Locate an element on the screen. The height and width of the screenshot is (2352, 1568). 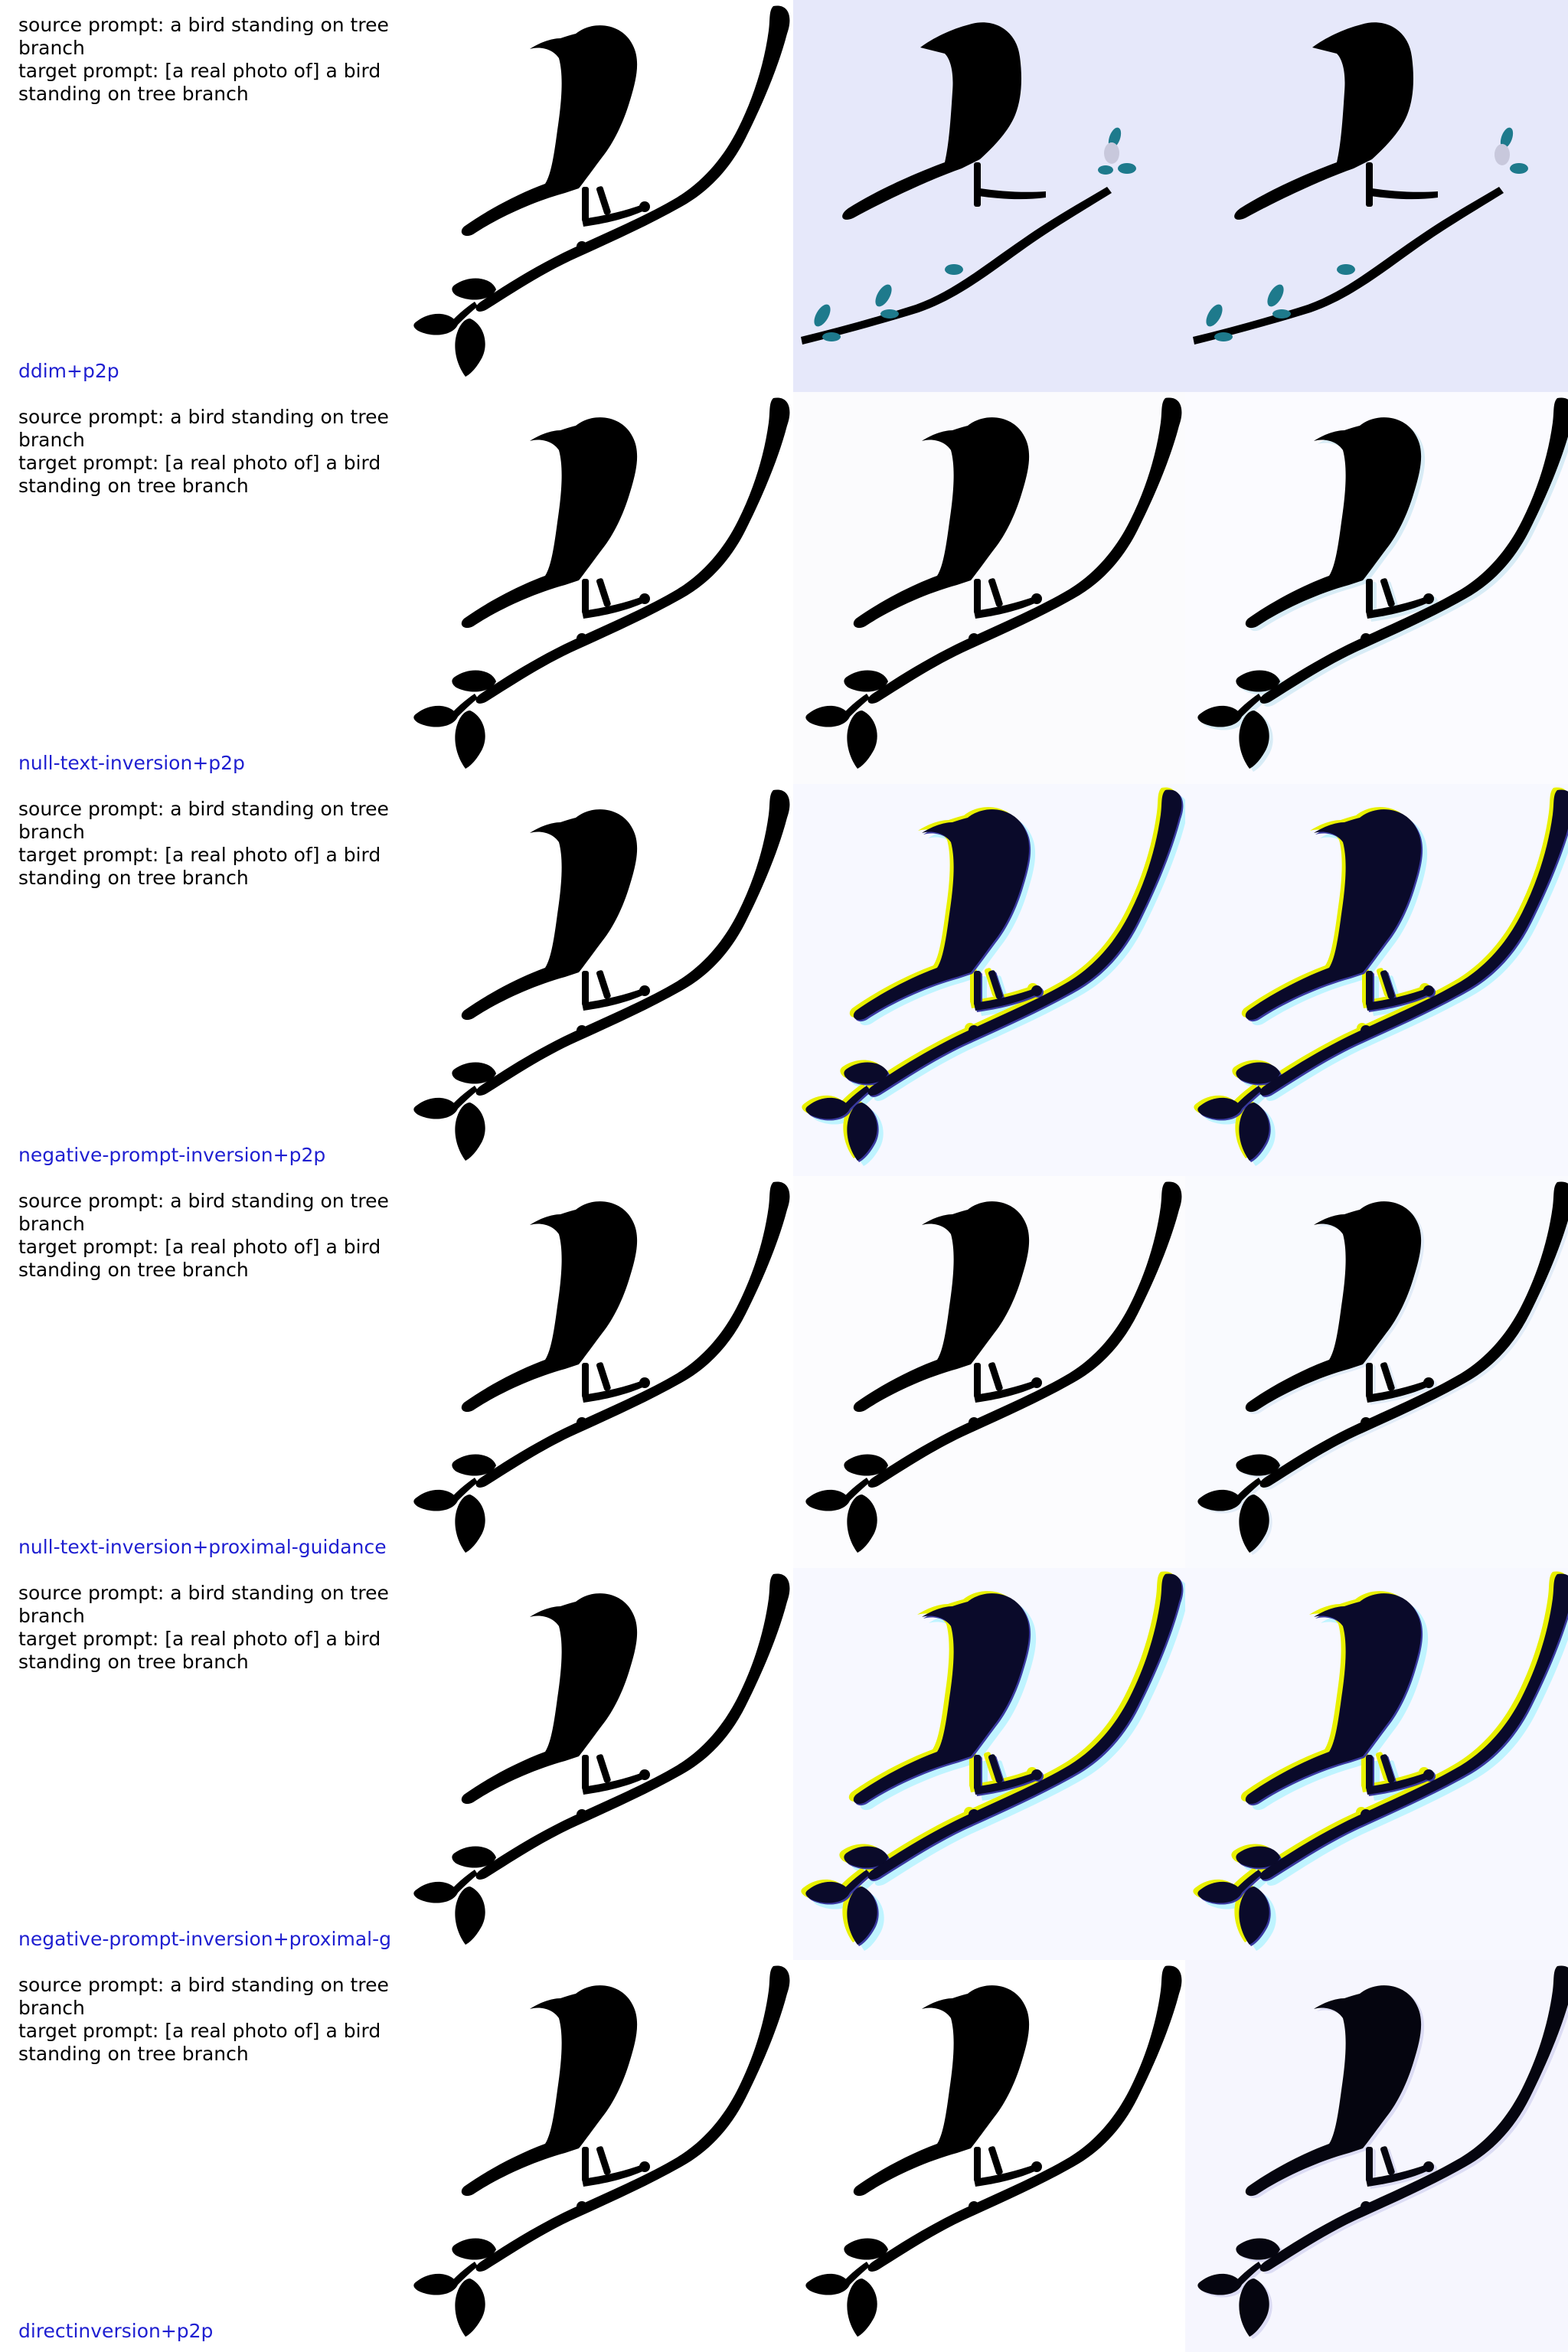
method-label: directinversion+p2p is located at coordinates (116, 2331).